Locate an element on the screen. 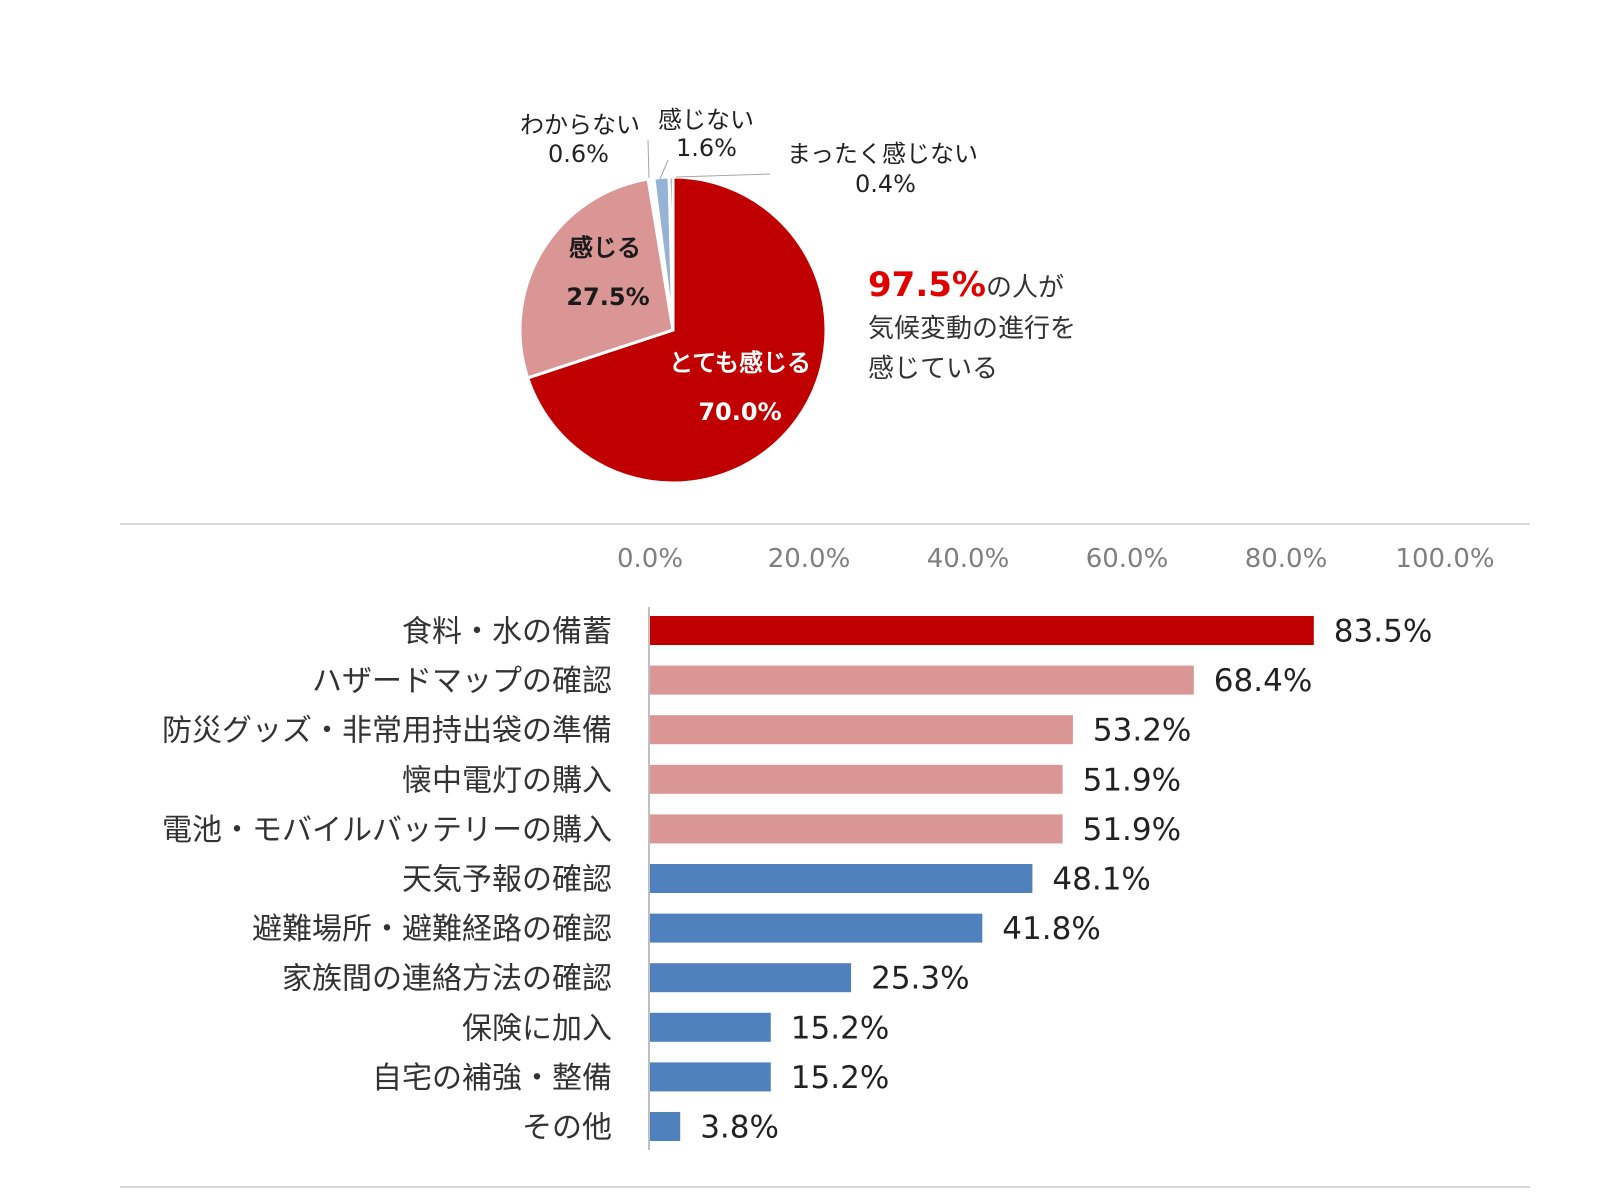 Image resolution: width=1600 pixels, height=1200 pixels. pie-value-totemo: 70.0% is located at coordinates (739, 412).